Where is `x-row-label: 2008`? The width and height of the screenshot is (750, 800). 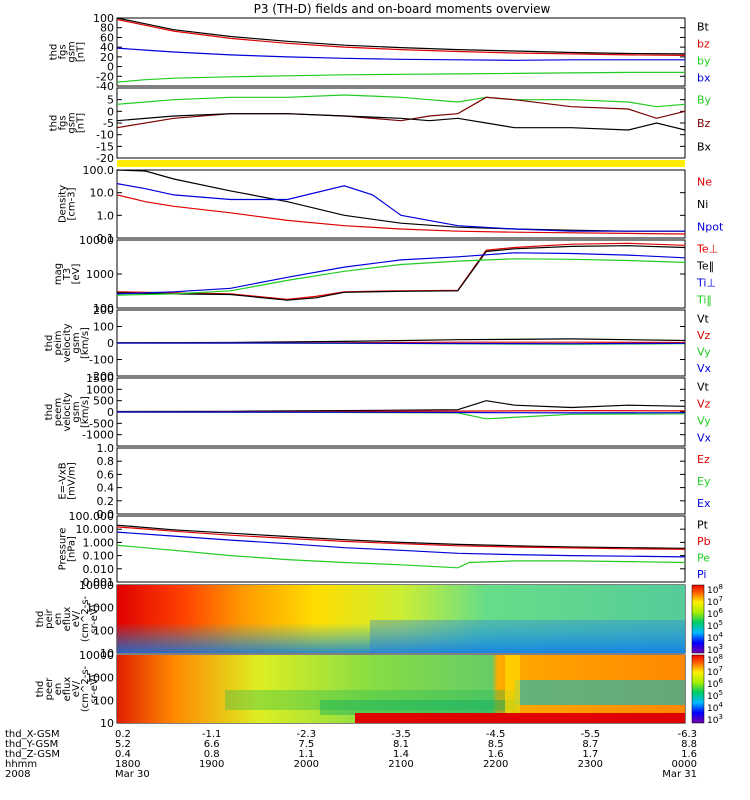 x-row-label: 2008 is located at coordinates (17, 774).